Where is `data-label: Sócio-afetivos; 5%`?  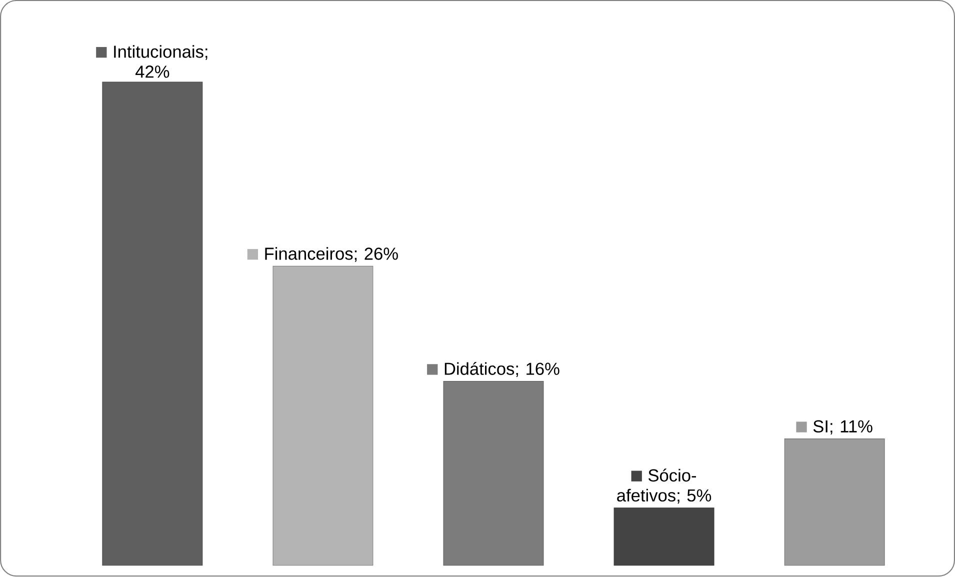
data-label: Sócio-afetivos; 5% is located at coordinates (664, 486).